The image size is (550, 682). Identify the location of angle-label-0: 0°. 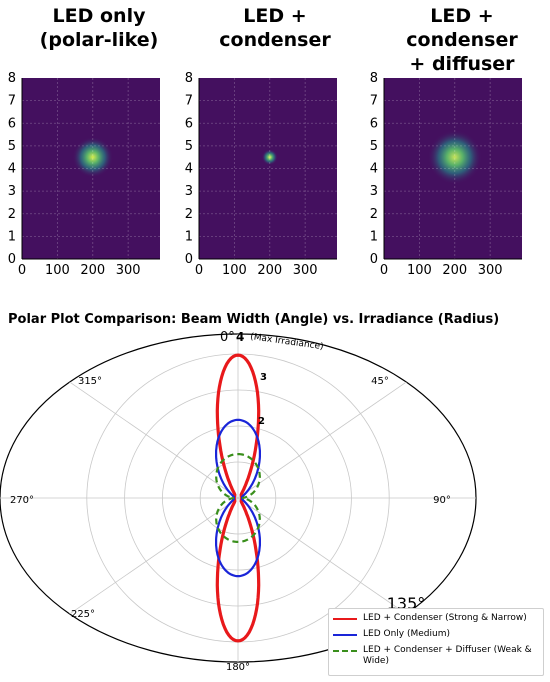
(227, 337).